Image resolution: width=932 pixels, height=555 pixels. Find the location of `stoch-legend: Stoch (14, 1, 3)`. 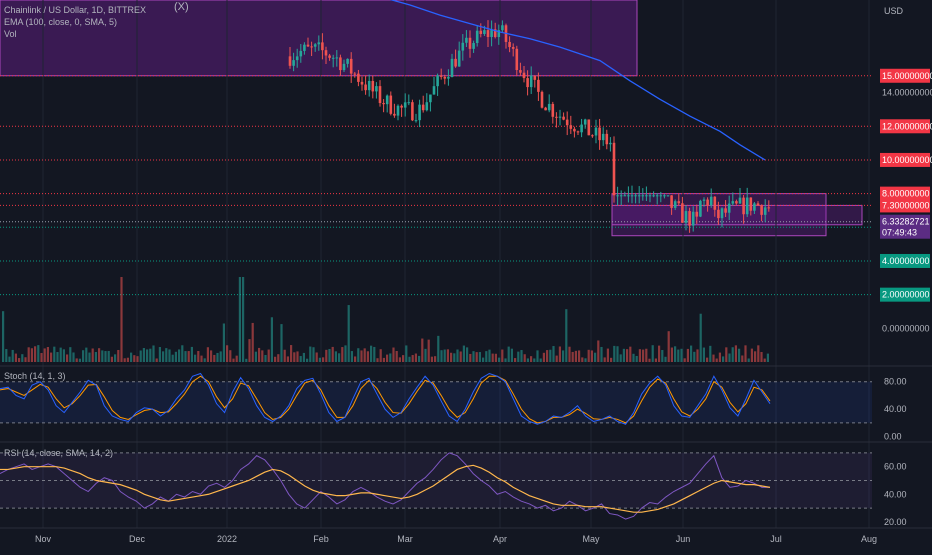

stoch-legend: Stoch (14, 1, 3) is located at coordinates (35, 376).